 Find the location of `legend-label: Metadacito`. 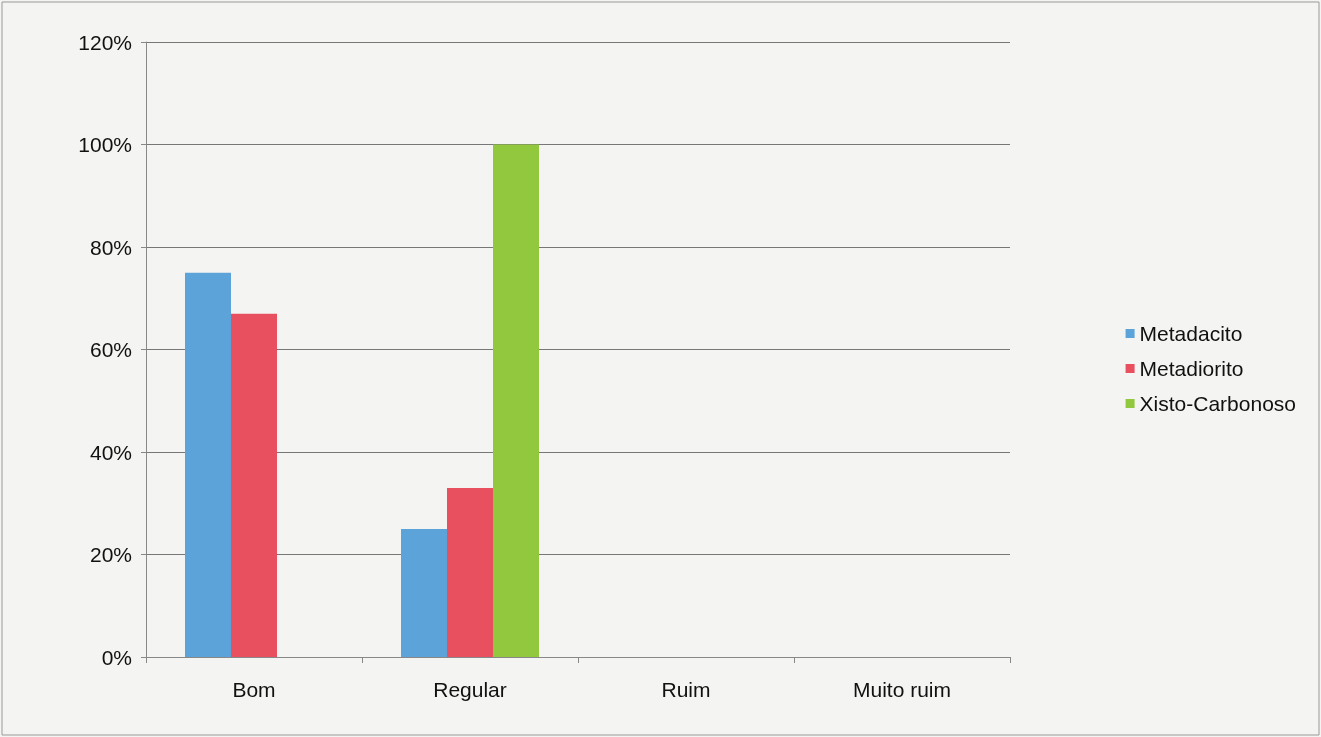

legend-label: Metadacito is located at coordinates (1191, 333).